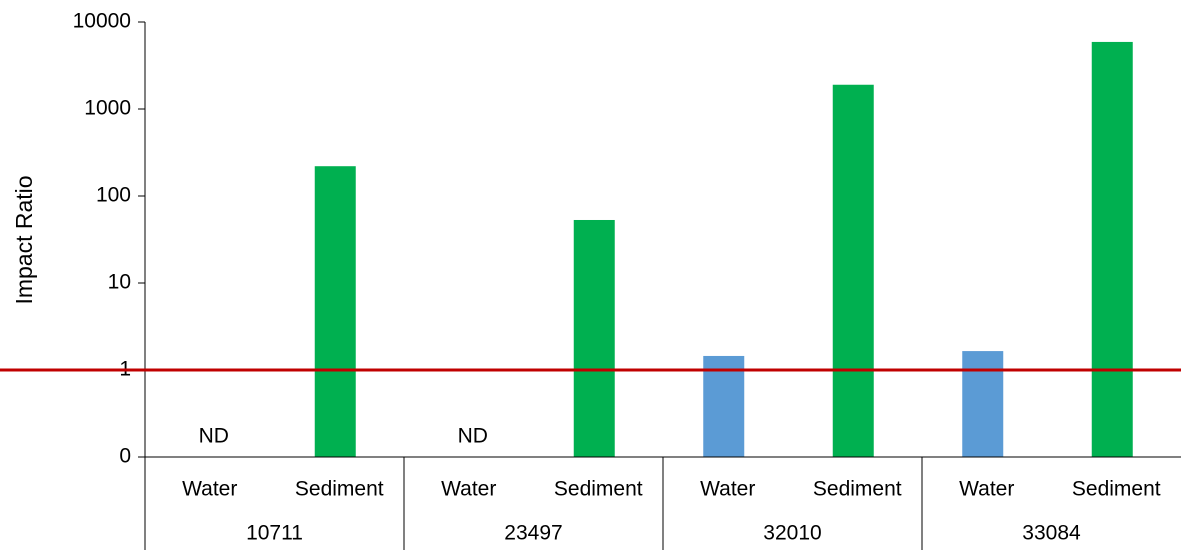 The width and height of the screenshot is (1181, 550). I want to click on y-tick-label: 10, so click(119, 282).